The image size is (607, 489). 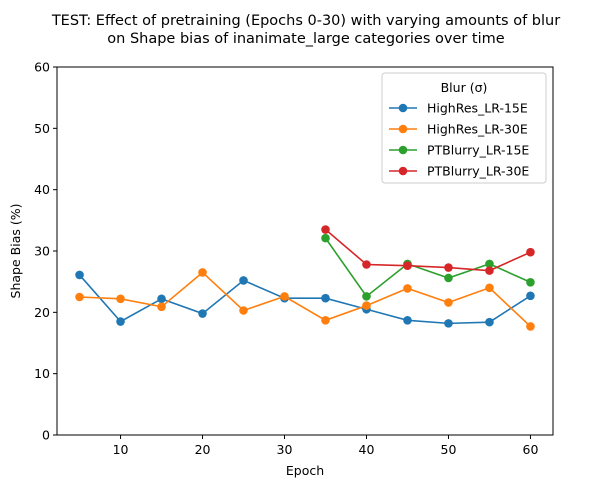 I want to click on y-tick-label: 60, so click(x=42, y=67).